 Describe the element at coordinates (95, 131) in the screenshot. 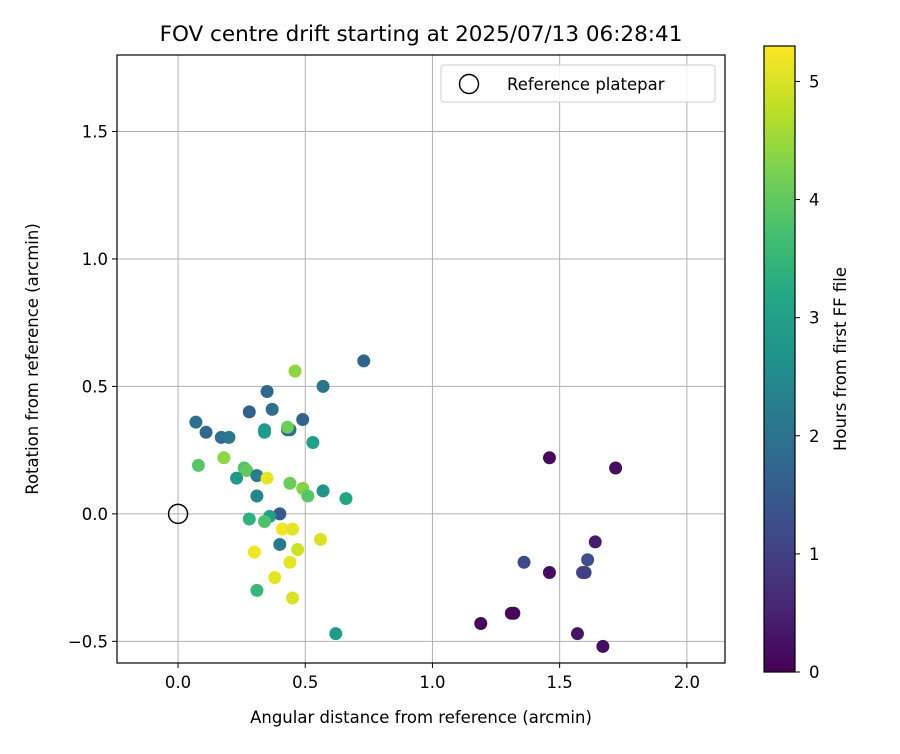

I see `y-tick-label: 1.5` at that location.